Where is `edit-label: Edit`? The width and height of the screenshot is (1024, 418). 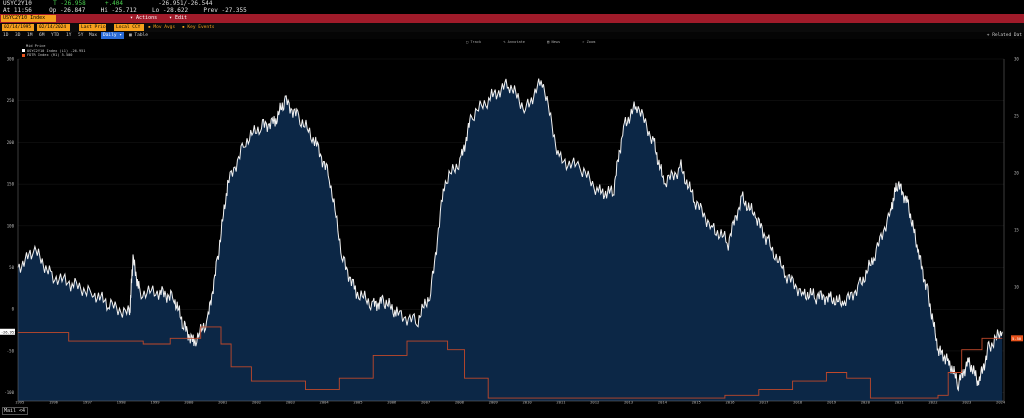
edit-label: Edit is located at coordinates (181, 18).